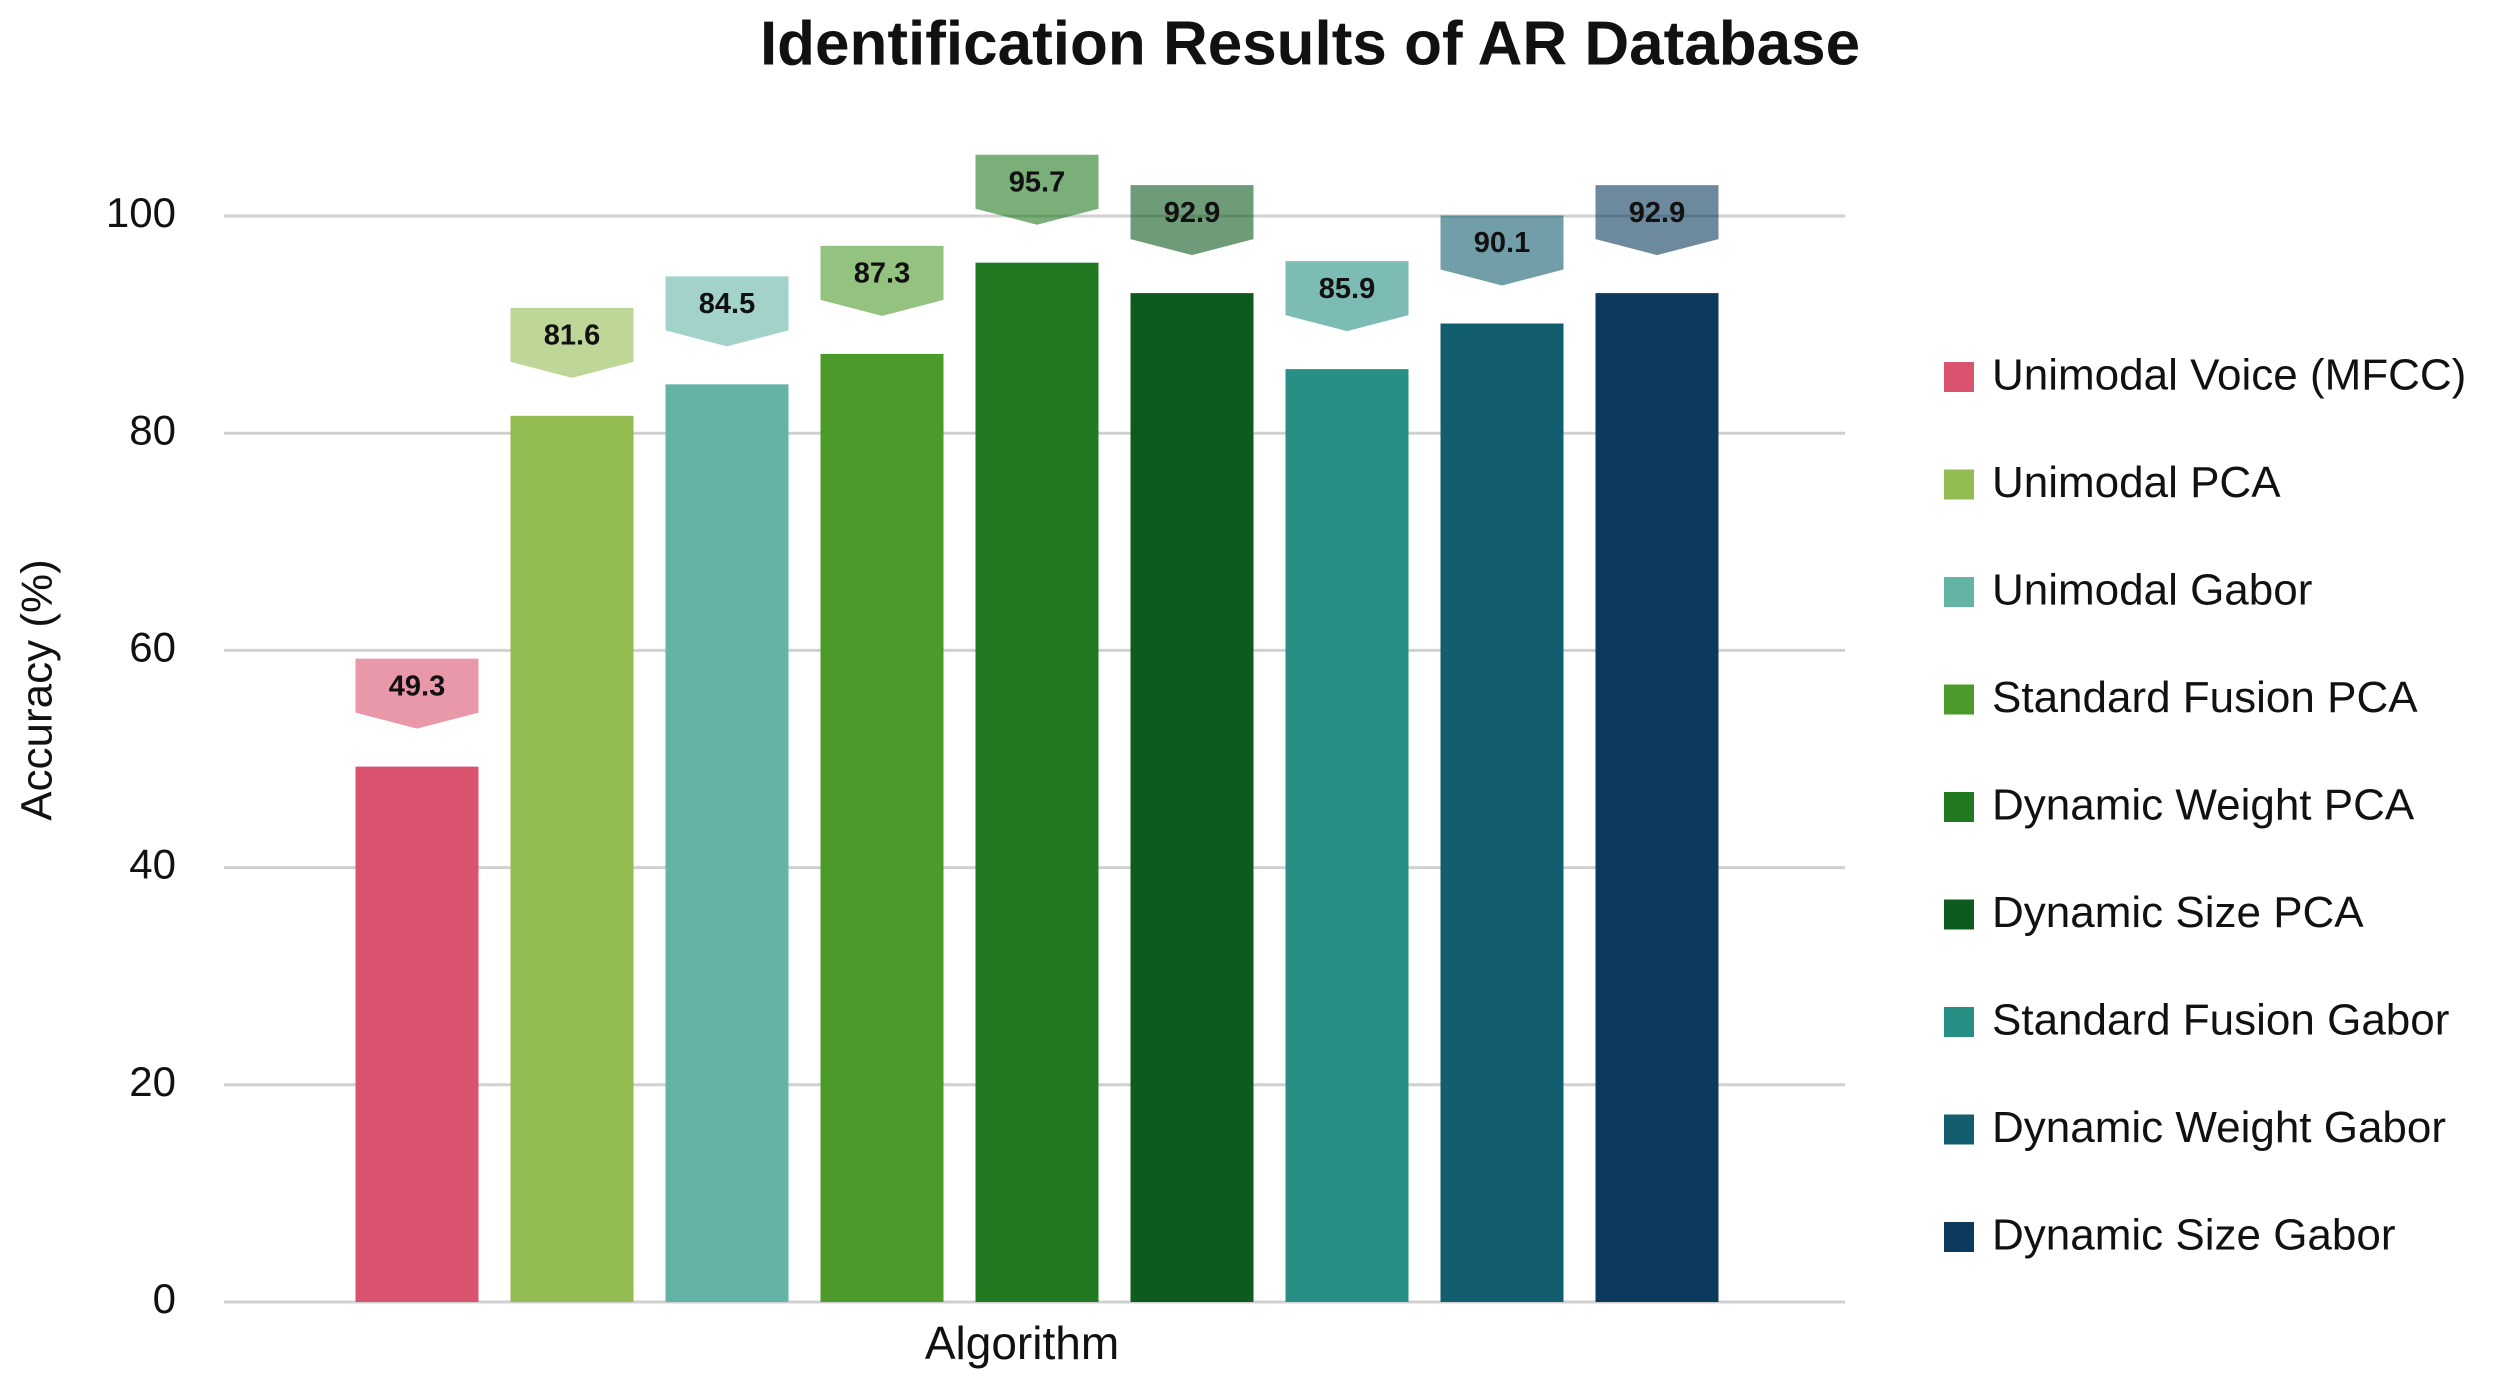 Image resolution: width=2500 pixels, height=1384 pixels. Describe the element at coordinates (2193, 1235) in the screenshot. I see `legend-label: Dynamic Size Gabor` at that location.